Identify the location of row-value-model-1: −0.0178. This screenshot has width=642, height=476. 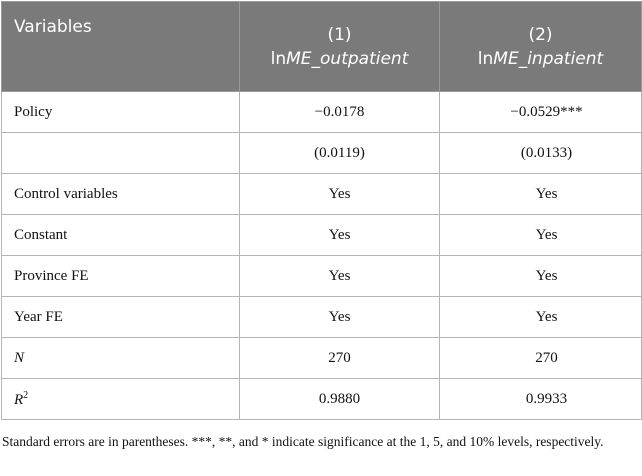
(339, 112).